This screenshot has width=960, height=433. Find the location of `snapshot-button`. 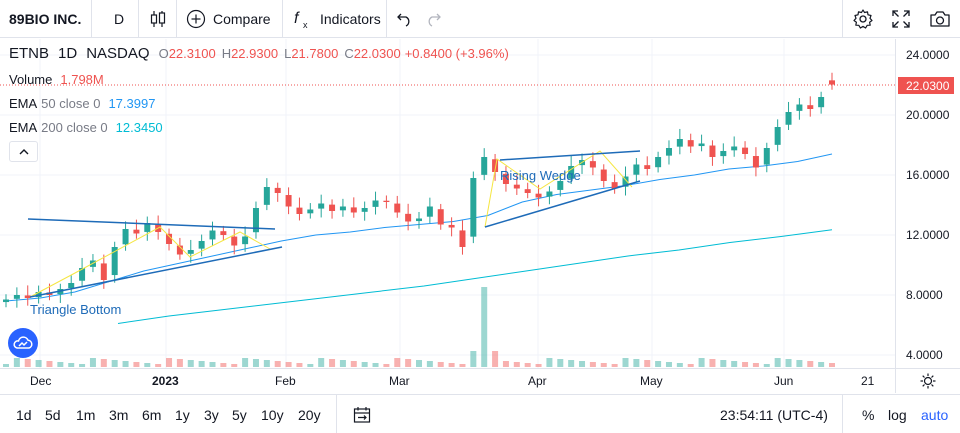

snapshot-button is located at coordinates (940, 19).